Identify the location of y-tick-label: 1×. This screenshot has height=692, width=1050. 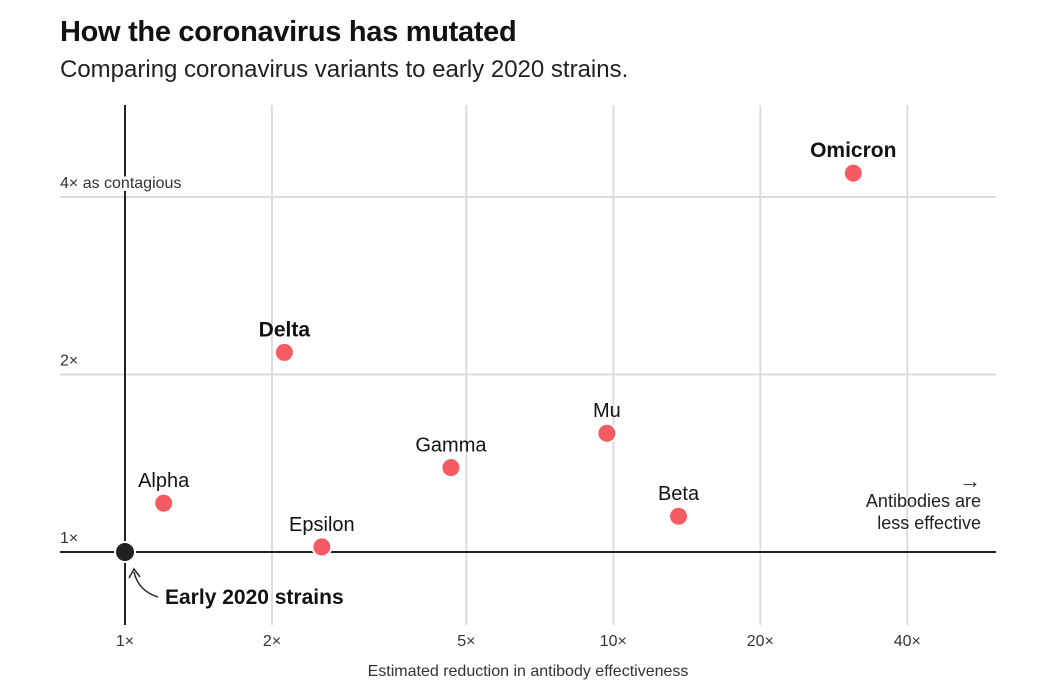
(69, 538).